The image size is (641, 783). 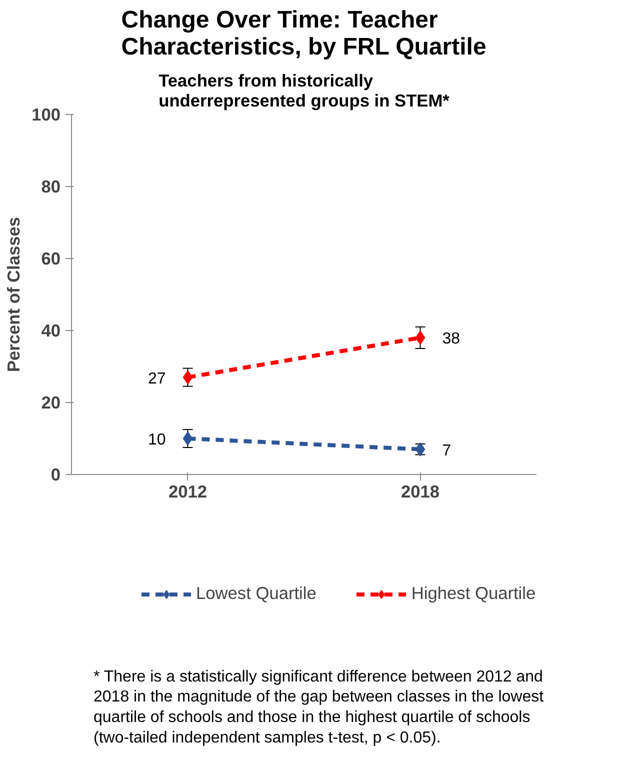 What do you see at coordinates (303, 33) in the screenshot?
I see `chart-title: Change Over Time: Teacher Characteristics, by FRL Quartile` at bounding box center [303, 33].